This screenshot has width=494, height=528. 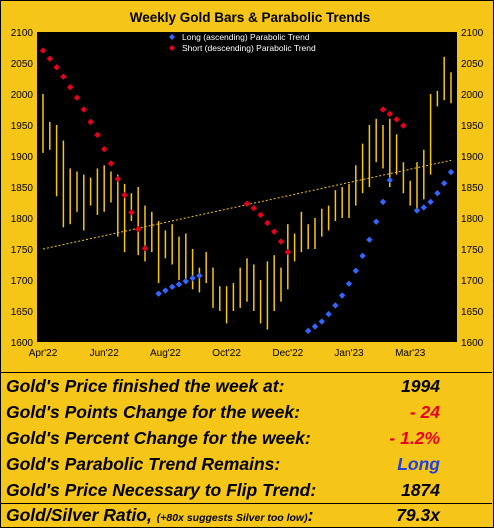 What do you see at coordinates (472, 64) in the screenshot?
I see `y-tick-label-right: 2050` at bounding box center [472, 64].